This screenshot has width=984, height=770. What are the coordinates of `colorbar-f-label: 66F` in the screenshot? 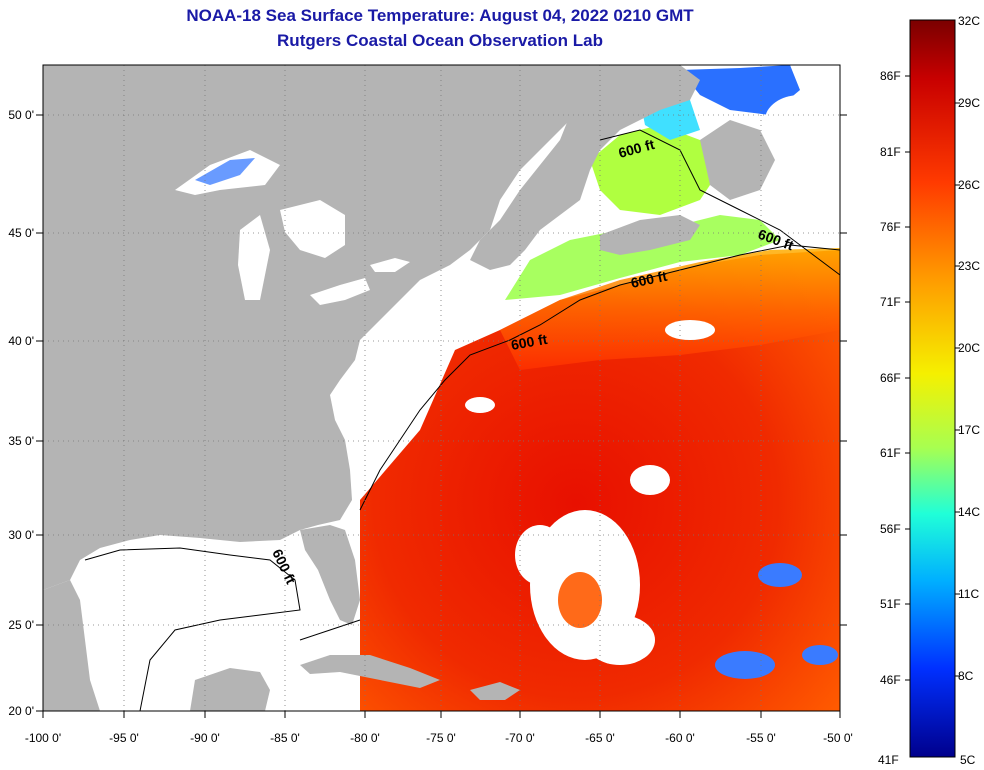 It's located at (890, 378).